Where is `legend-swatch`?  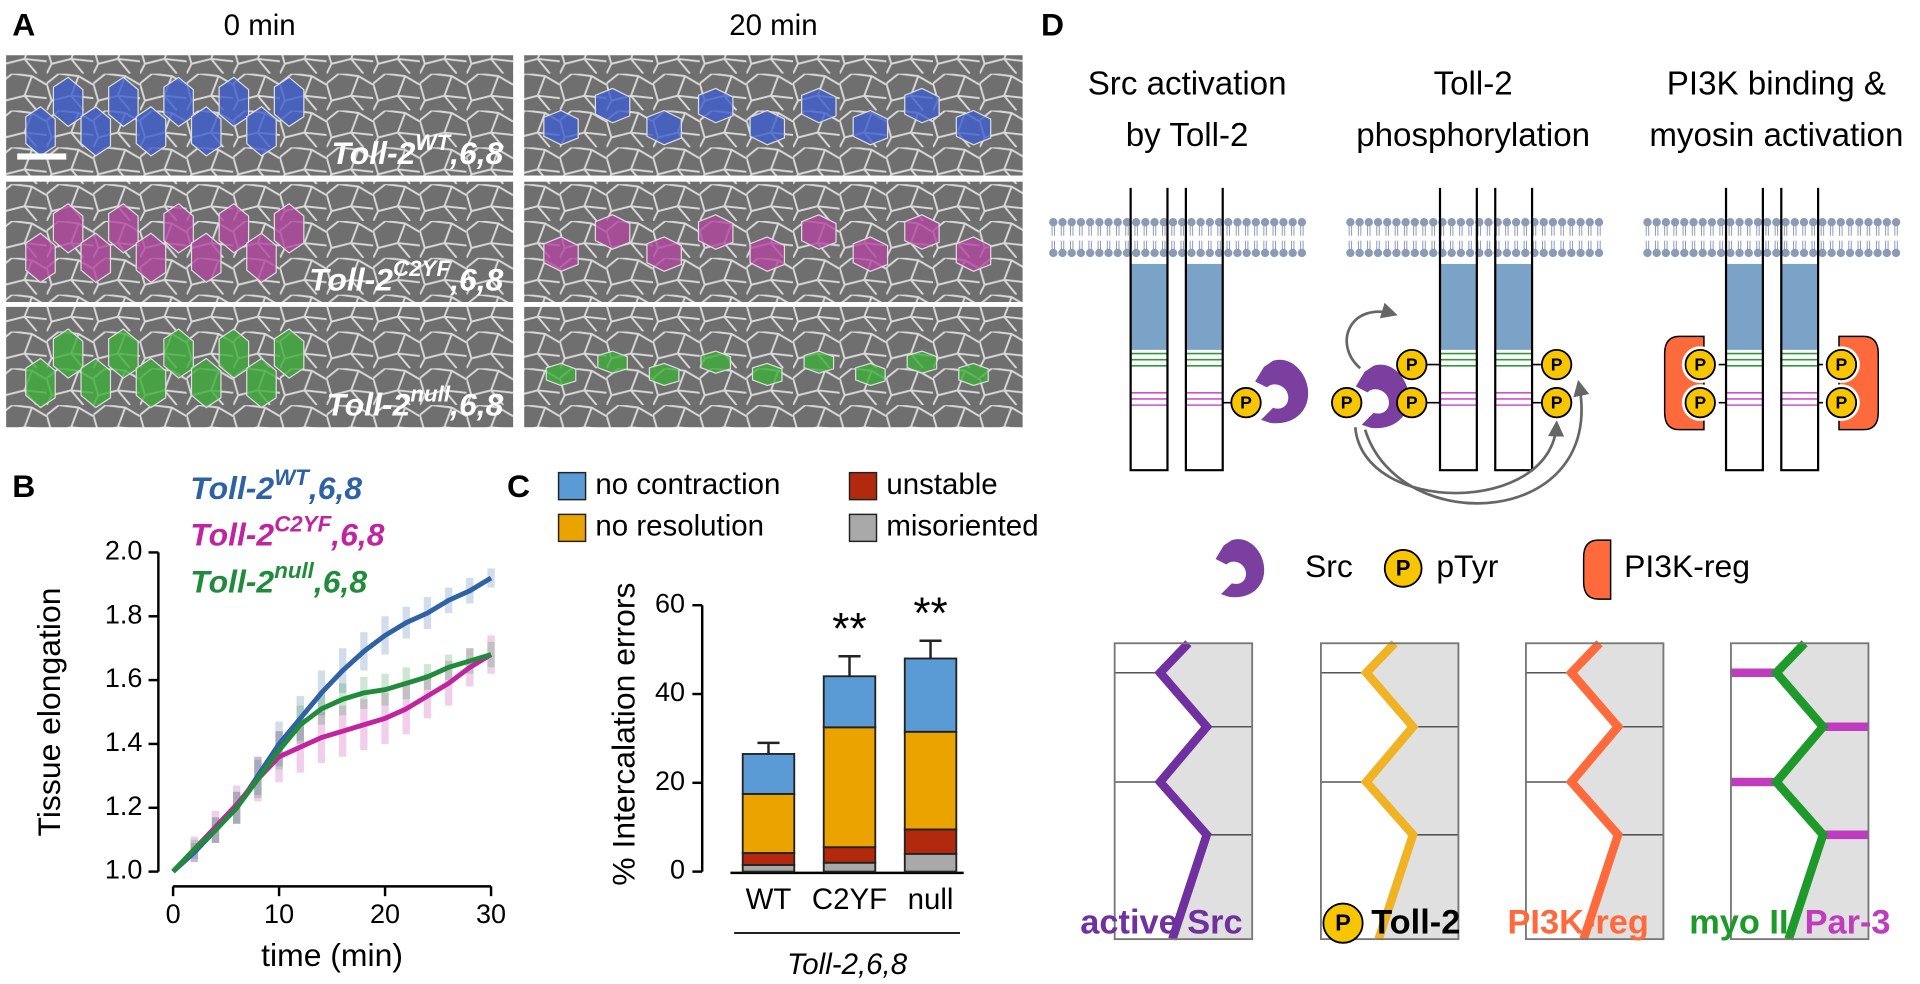
legend-swatch is located at coordinates (572, 528).